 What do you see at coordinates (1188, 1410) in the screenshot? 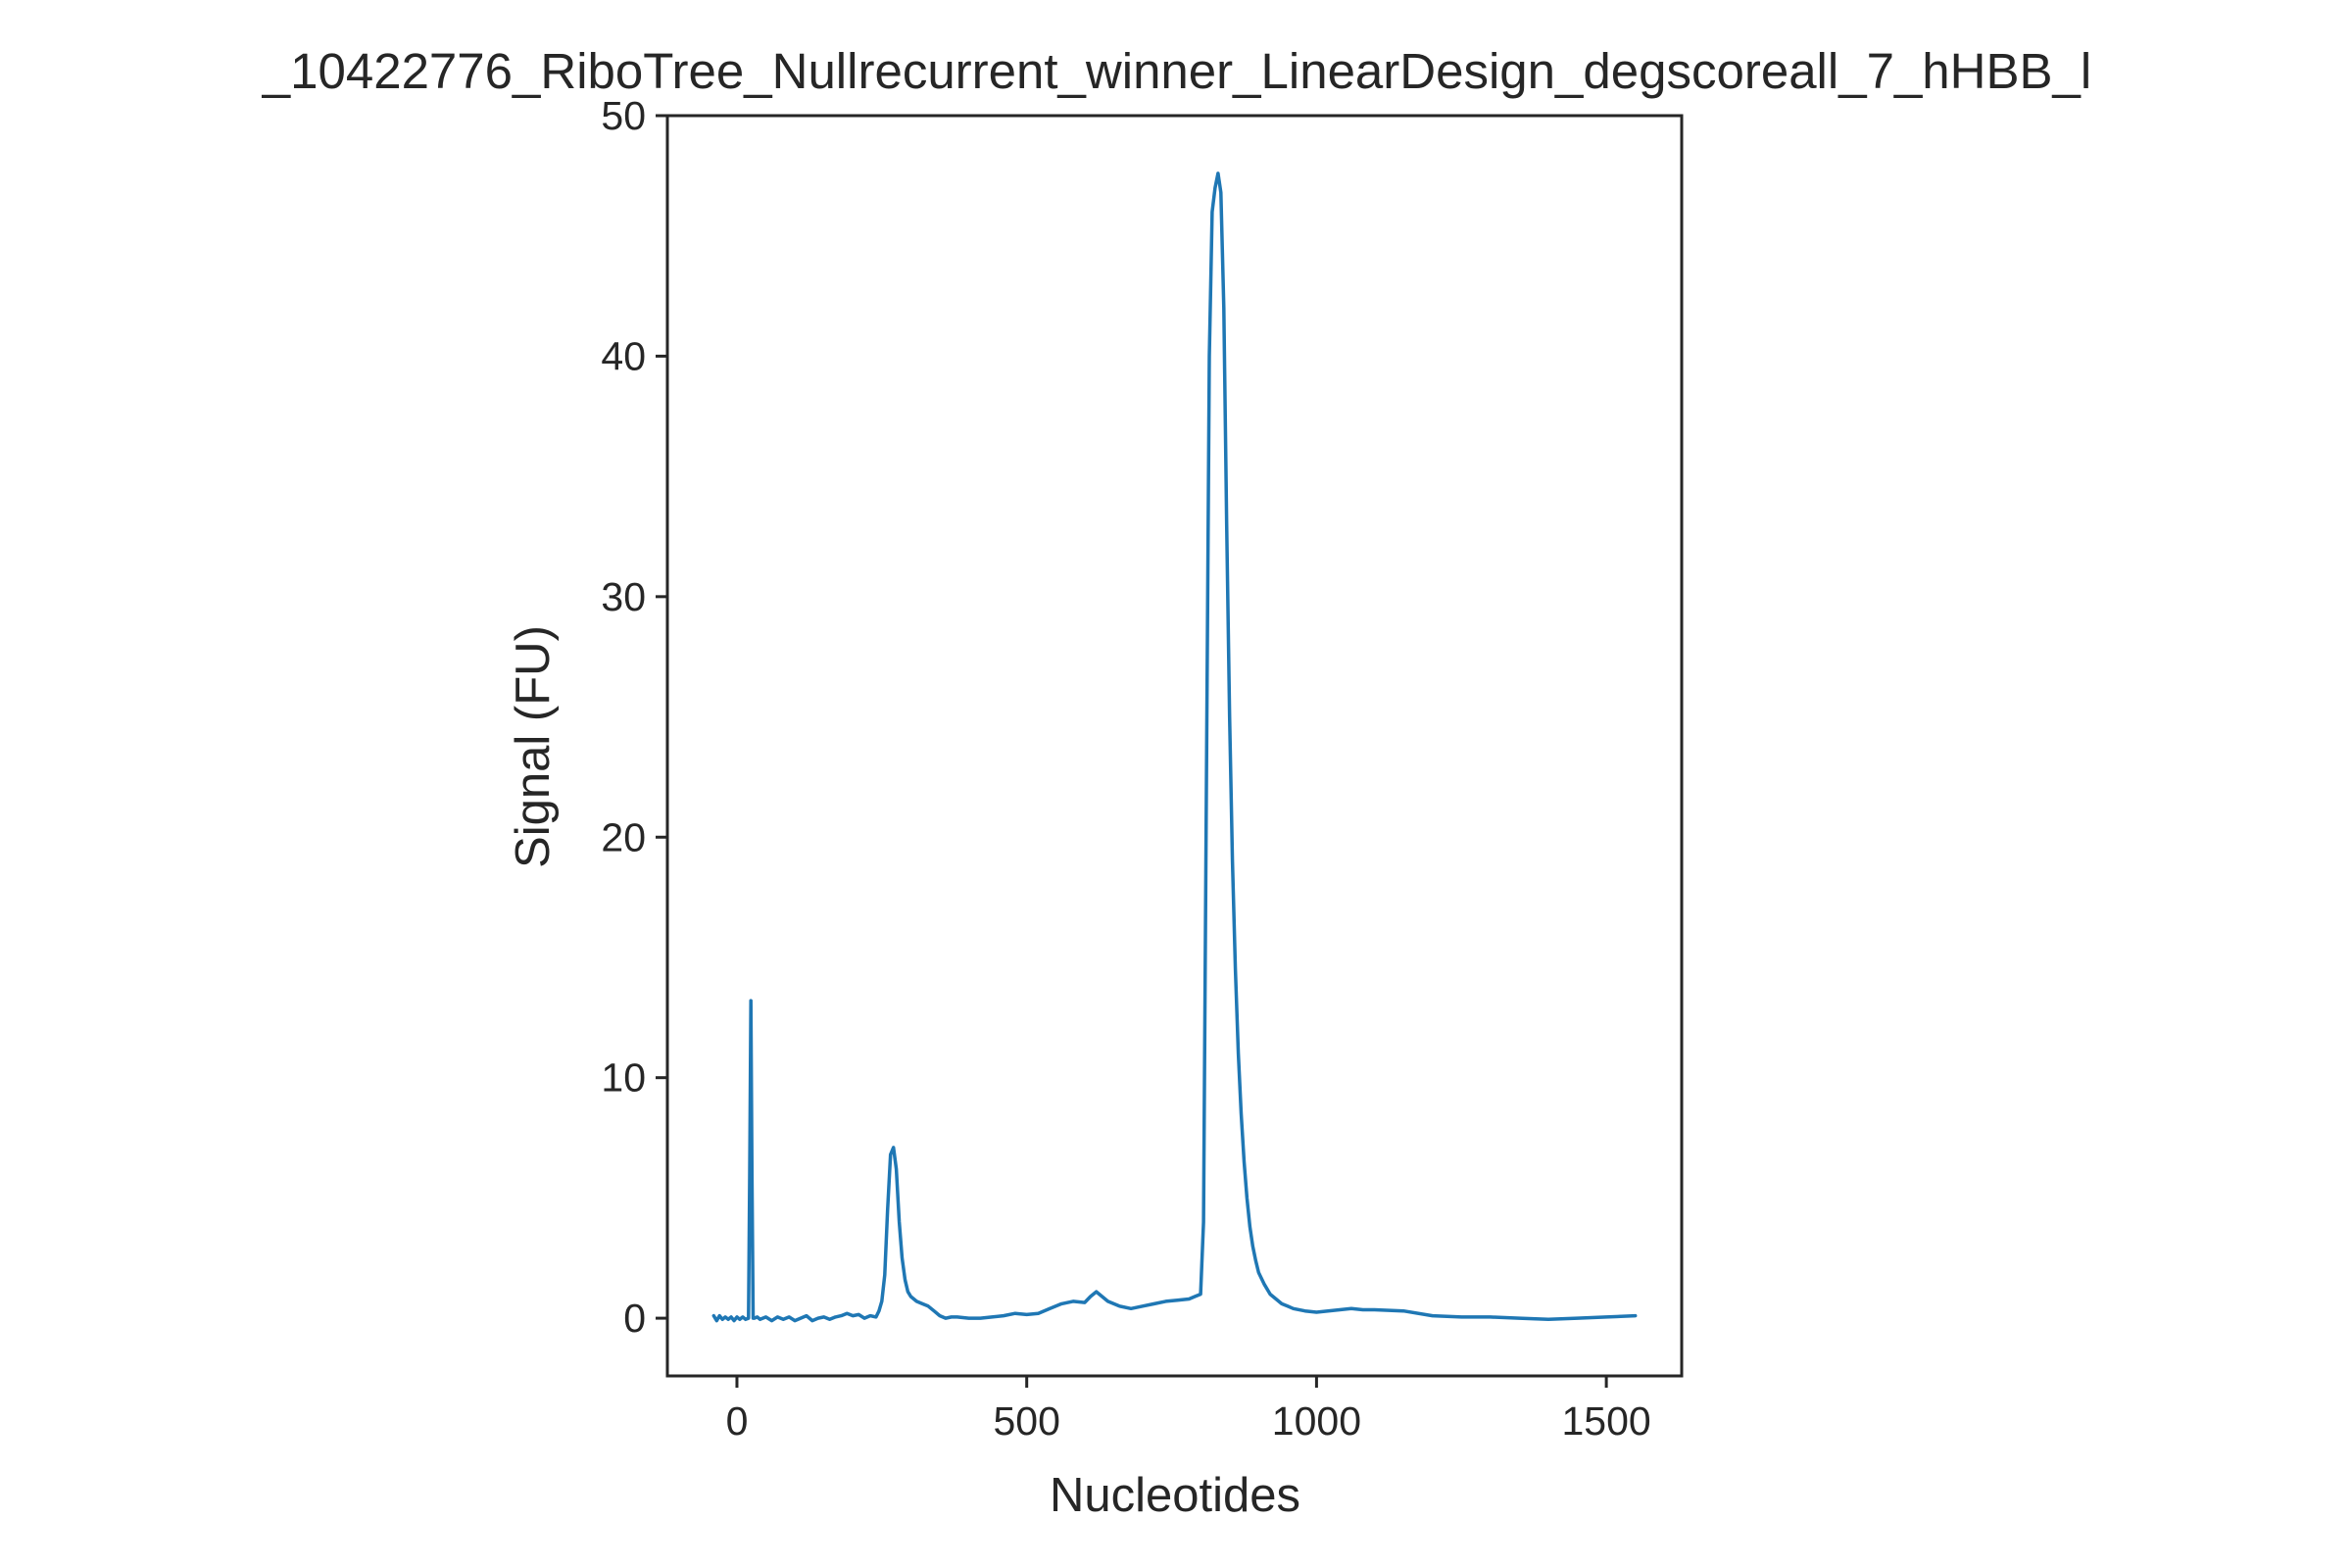
I see `x-axis: 0 500 1000 1500` at bounding box center [1188, 1410].